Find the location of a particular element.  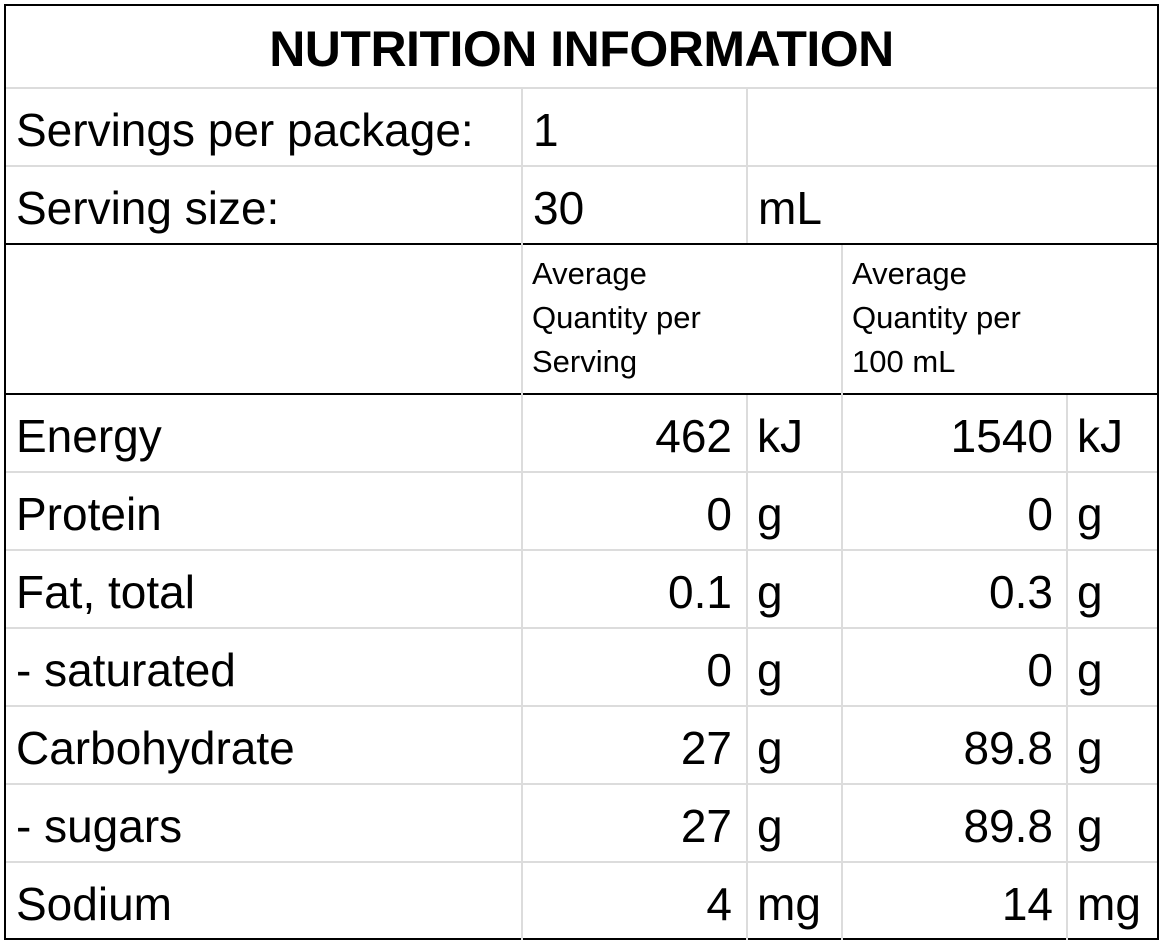

per-serving-unit: mg is located at coordinates (789, 904).